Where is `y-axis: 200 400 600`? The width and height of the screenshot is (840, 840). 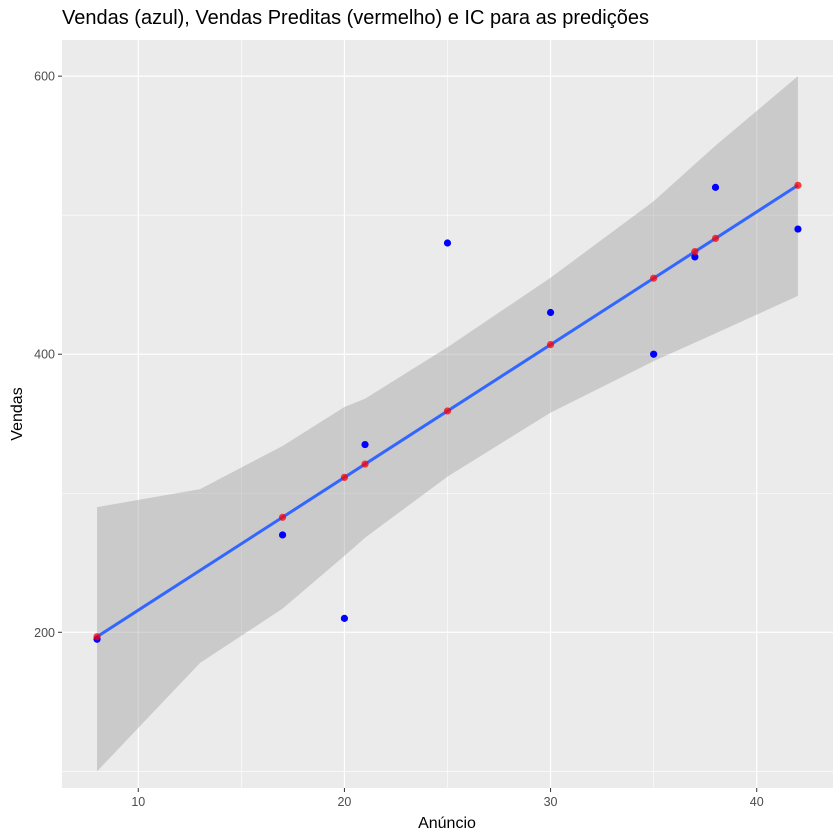 y-axis: 200 400 600 is located at coordinates (48, 355).